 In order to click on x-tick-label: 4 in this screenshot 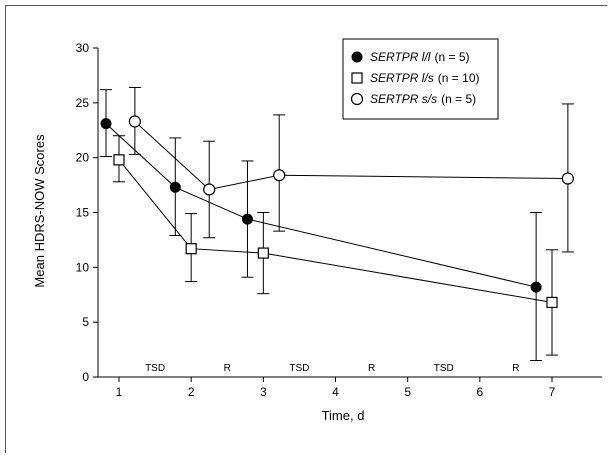, I will do `click(335, 392)`.